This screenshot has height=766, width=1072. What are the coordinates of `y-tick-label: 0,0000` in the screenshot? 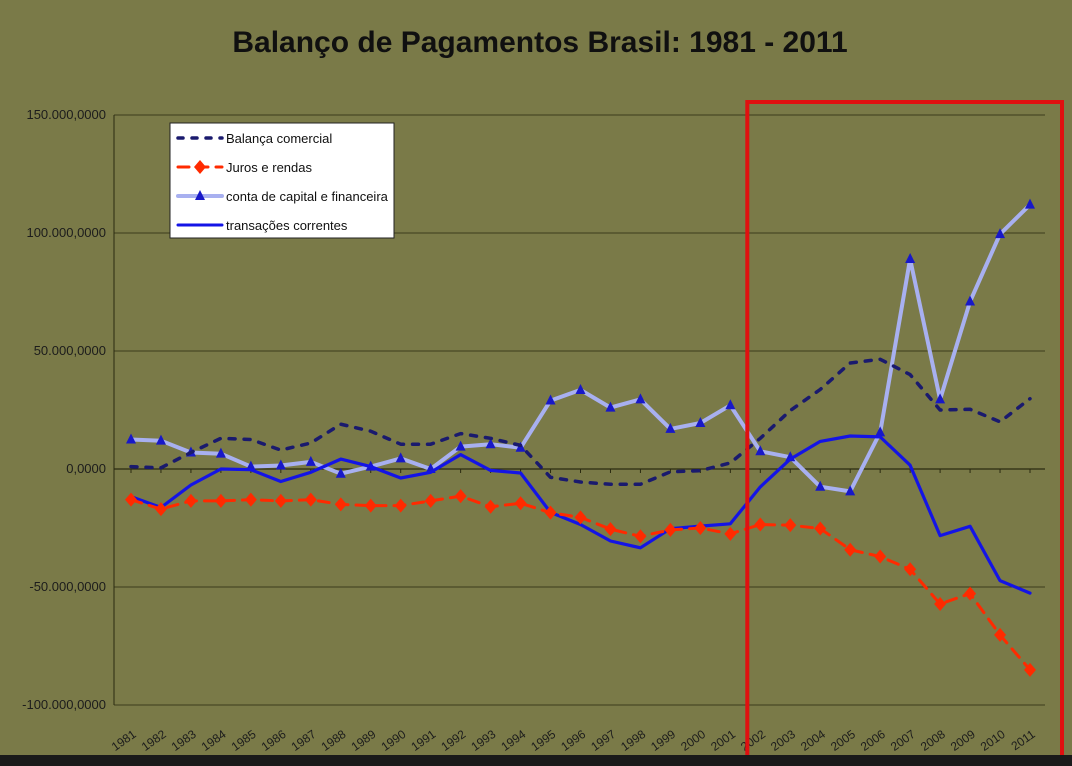 It's located at (86, 468).